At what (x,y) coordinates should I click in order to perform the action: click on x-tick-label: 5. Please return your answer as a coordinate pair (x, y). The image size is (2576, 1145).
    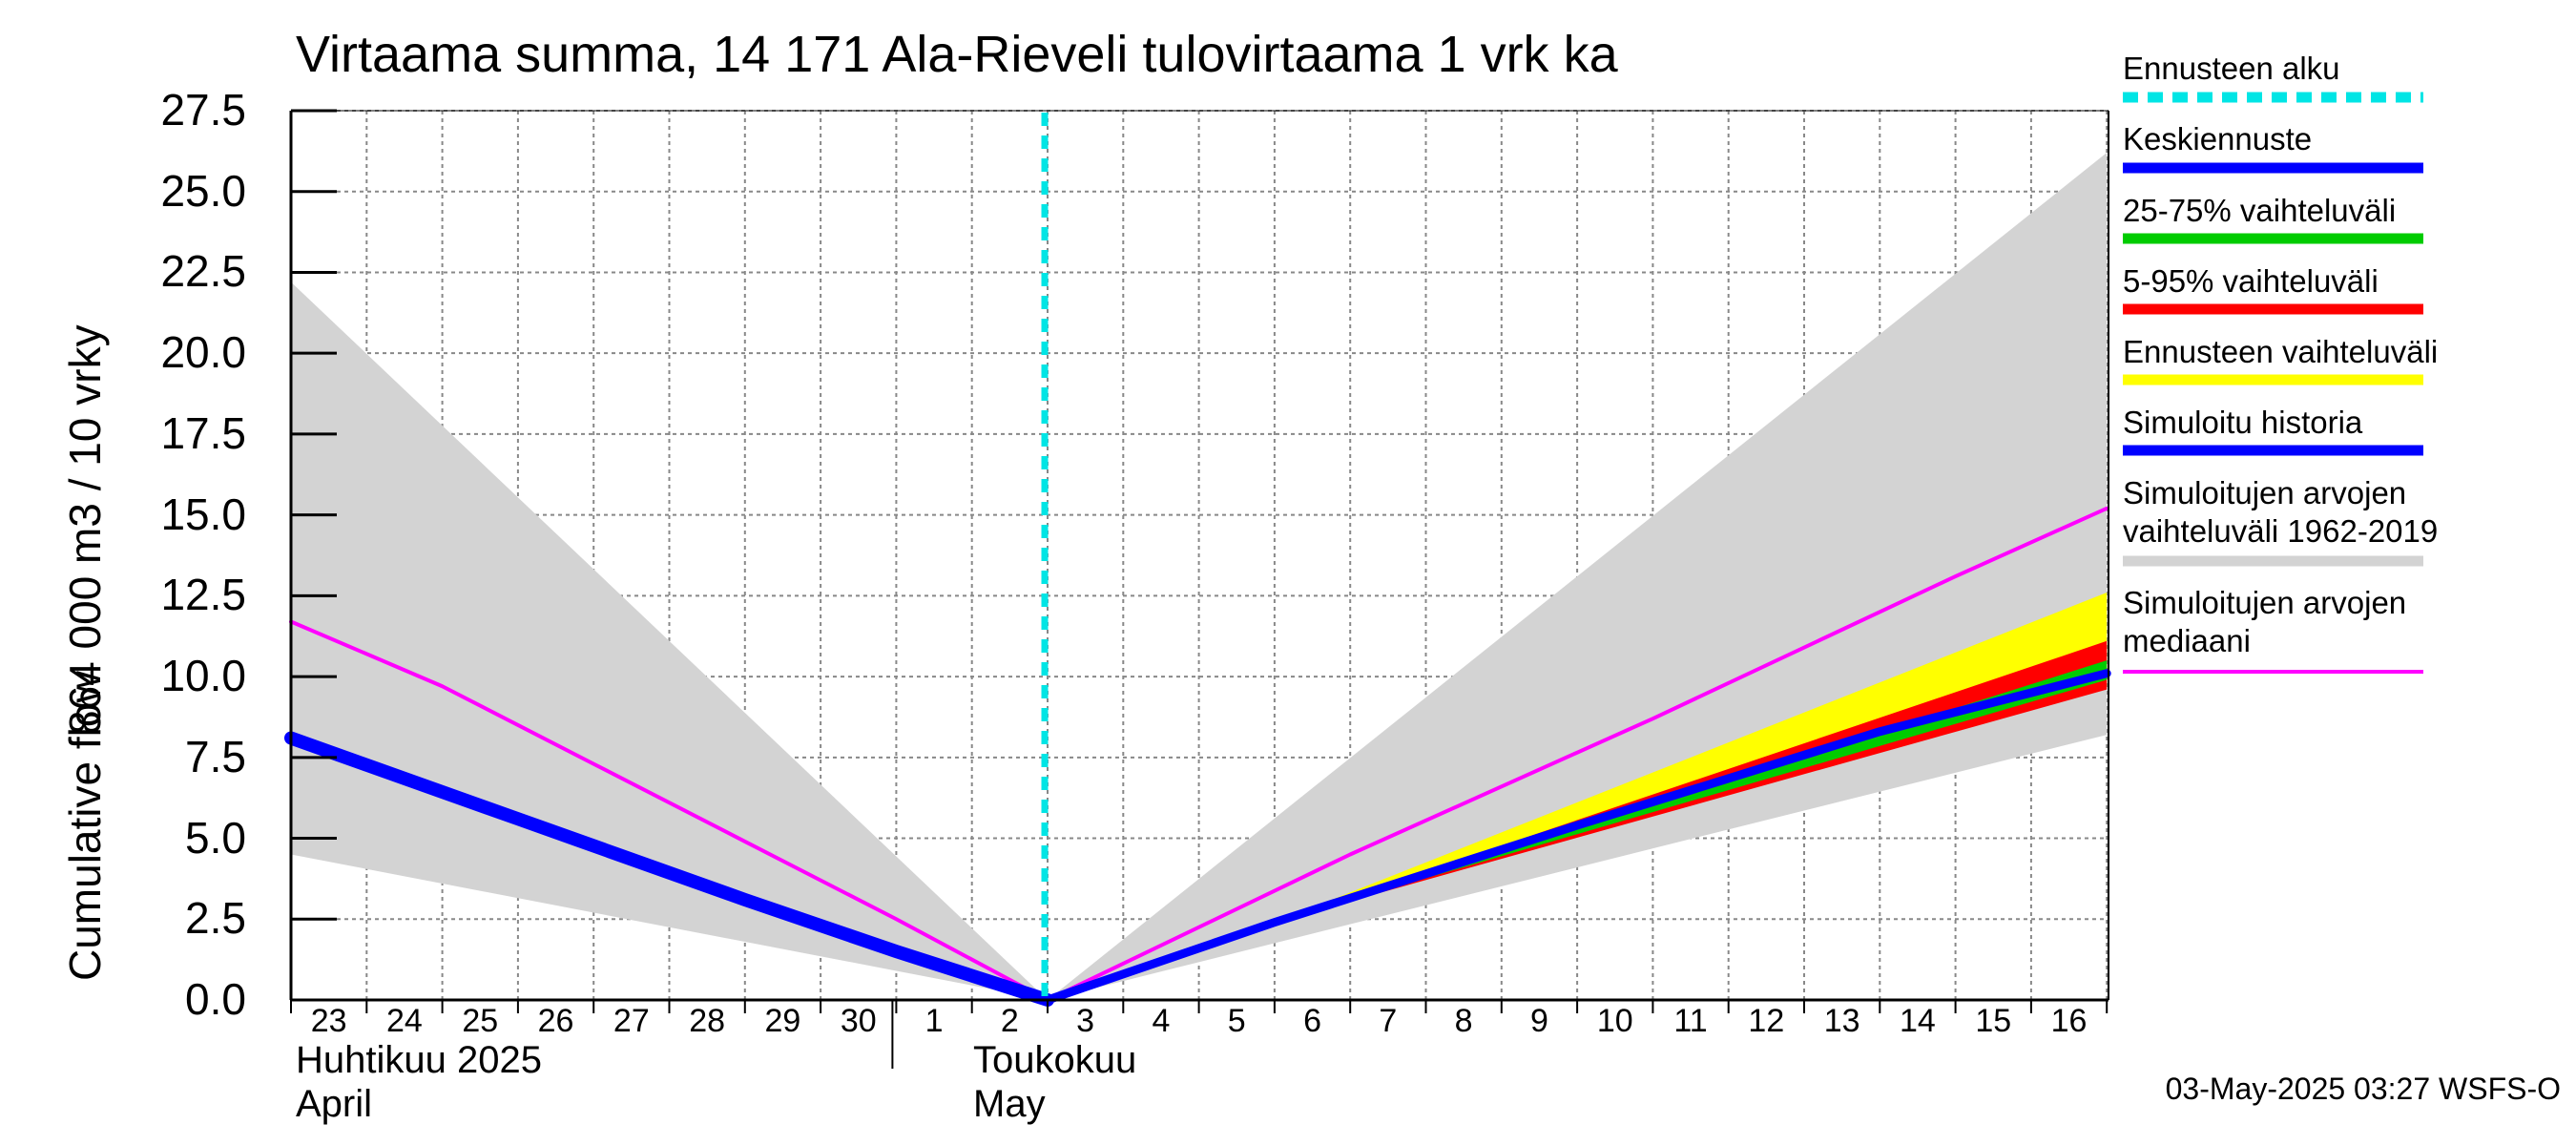
    Looking at the image, I should click on (1236, 1021).